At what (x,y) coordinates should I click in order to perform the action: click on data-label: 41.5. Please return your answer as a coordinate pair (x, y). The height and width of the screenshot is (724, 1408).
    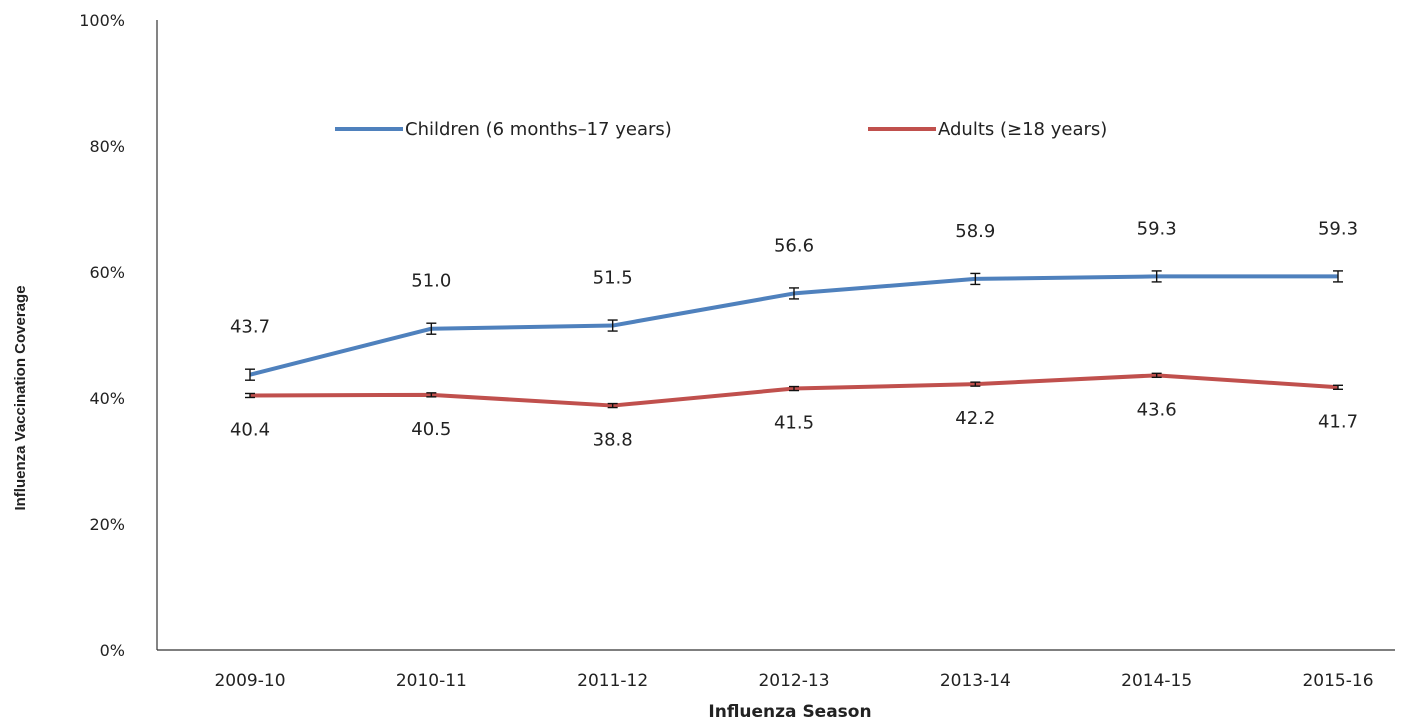
    Looking at the image, I should click on (794, 423).